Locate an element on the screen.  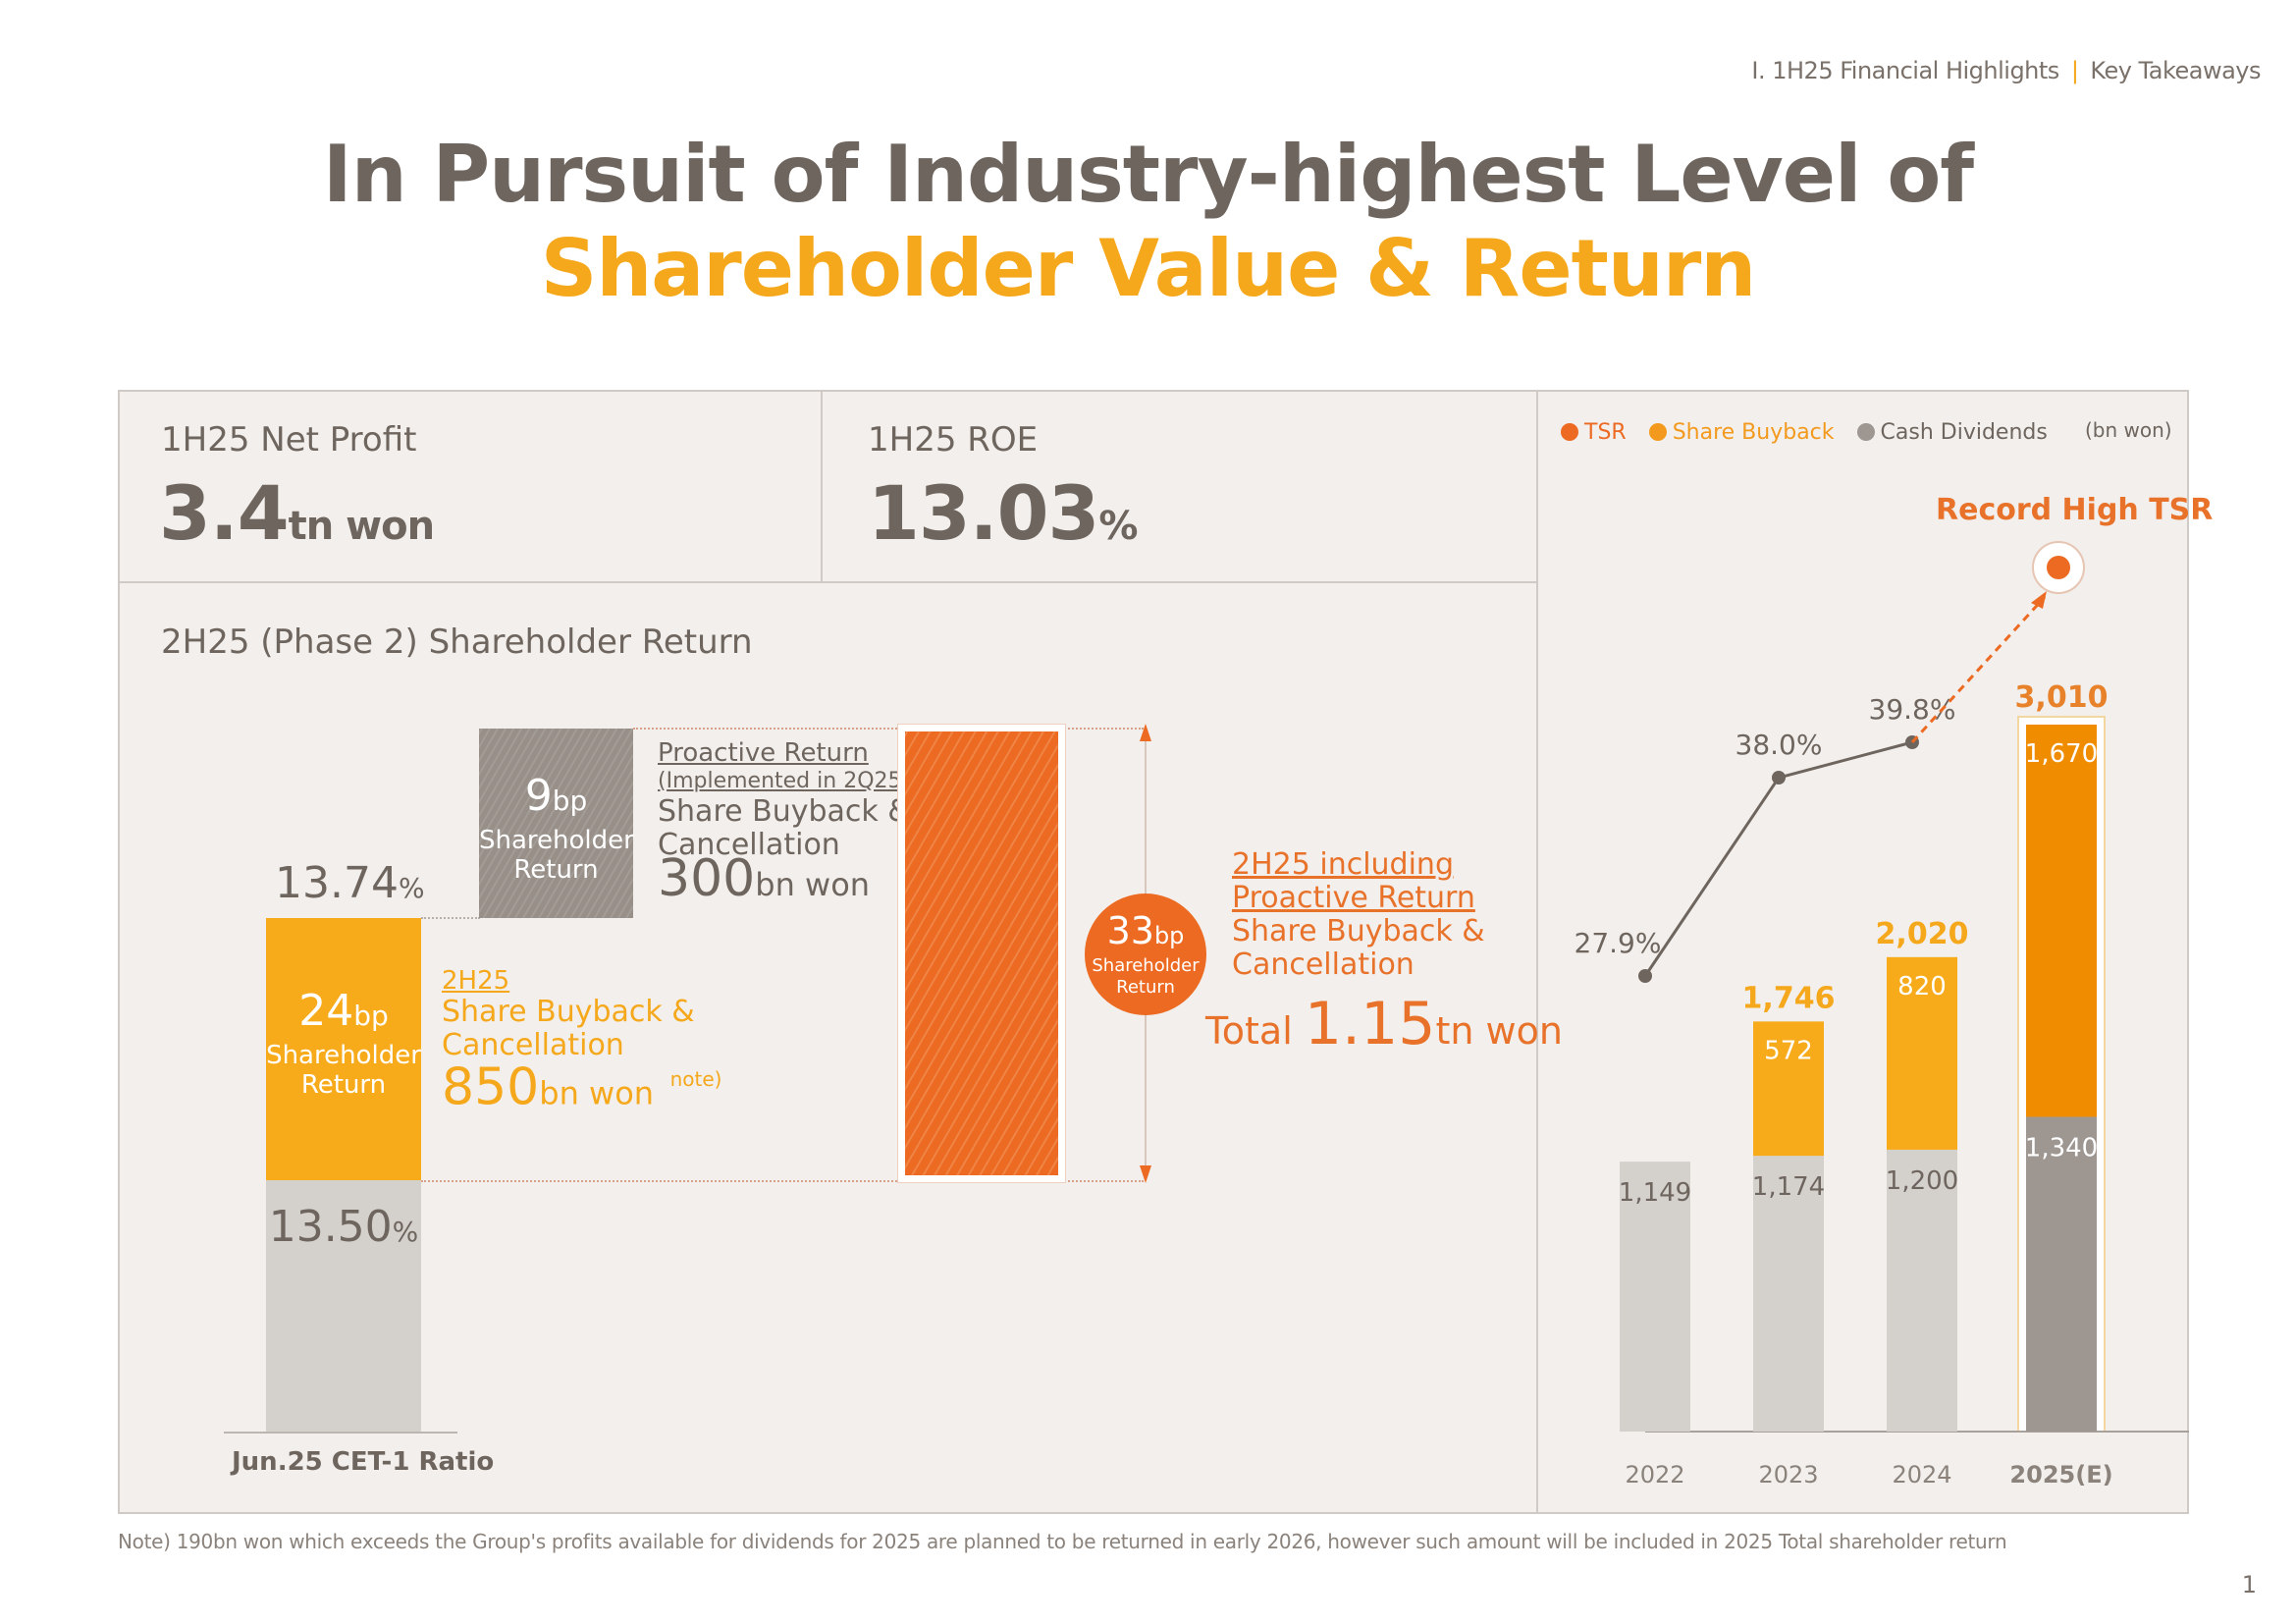
label-dividends-2024: 1,200 is located at coordinates (1922, 1181).